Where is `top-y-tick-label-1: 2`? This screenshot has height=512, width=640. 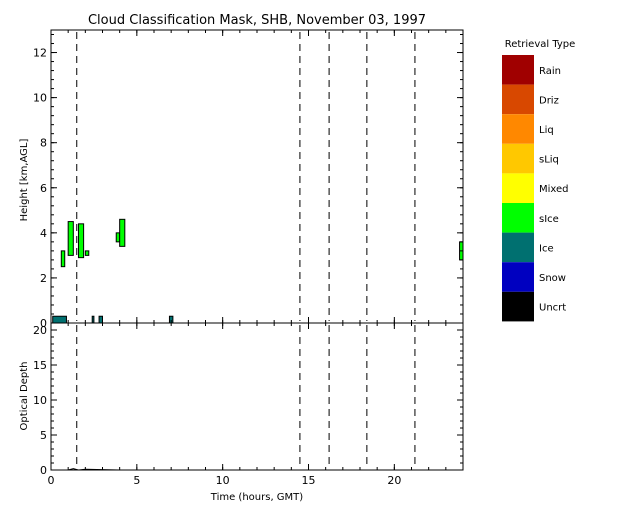 top-y-tick-label-1: 2 is located at coordinates (43, 278).